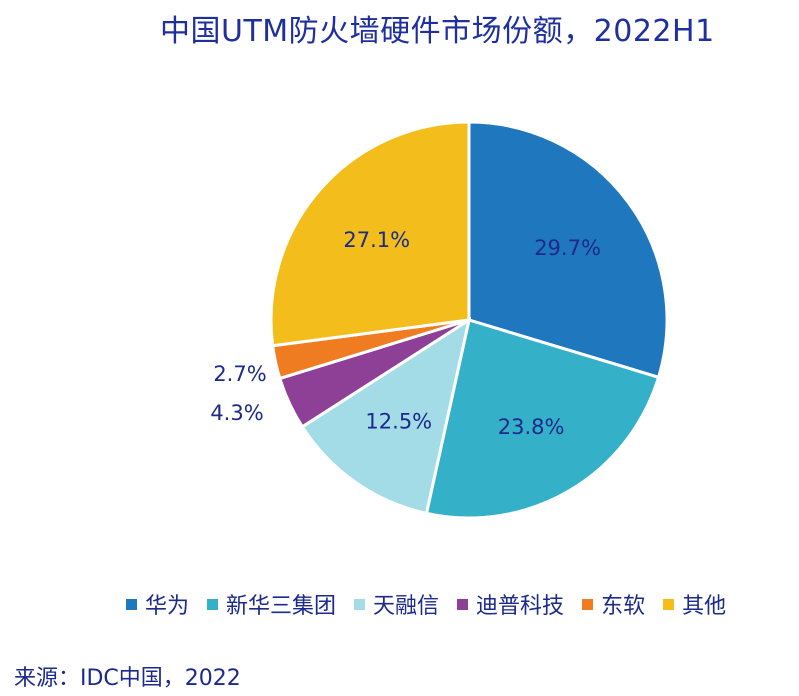 Image resolution: width=799 pixels, height=696 pixels. I want to click on legend-item-6: 其他, so click(694, 604).